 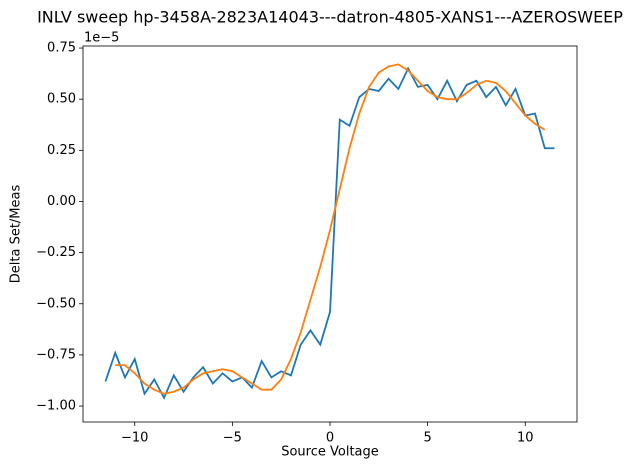 What do you see at coordinates (330, 452) in the screenshot?
I see `x-axis-label: Source Voltage` at bounding box center [330, 452].